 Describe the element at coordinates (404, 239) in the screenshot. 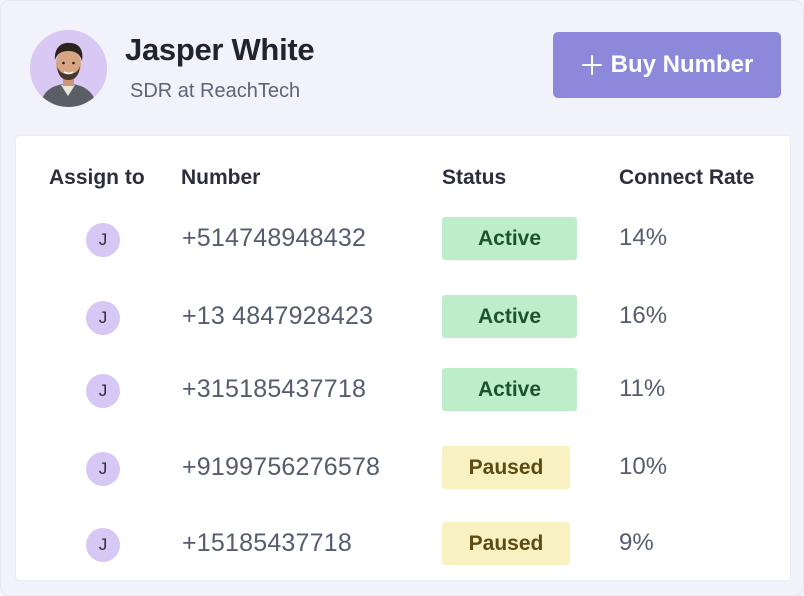

I see `table-row: J +514748948432 Active 14%` at that location.